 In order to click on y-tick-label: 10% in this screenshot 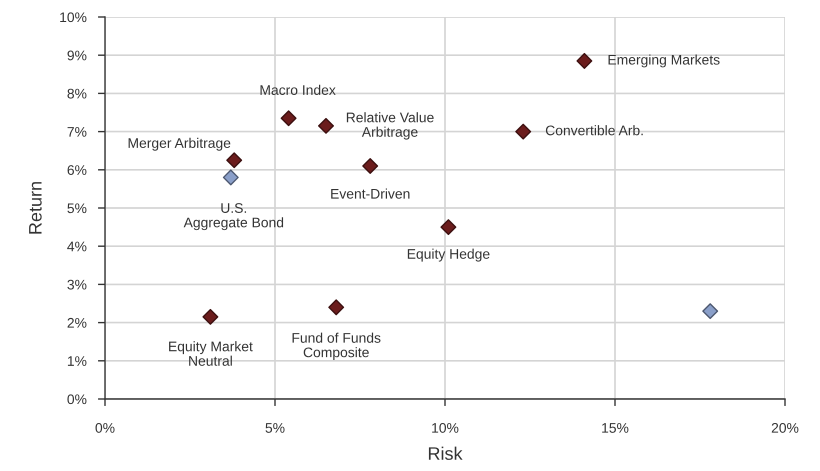, I will do `click(73, 17)`.